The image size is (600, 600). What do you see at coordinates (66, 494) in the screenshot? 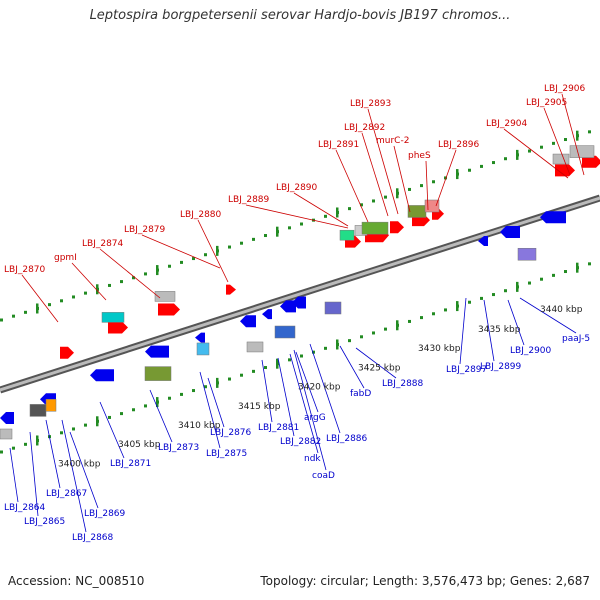
I see `reverse-gene-label: LBJ_2867` at bounding box center [66, 494].